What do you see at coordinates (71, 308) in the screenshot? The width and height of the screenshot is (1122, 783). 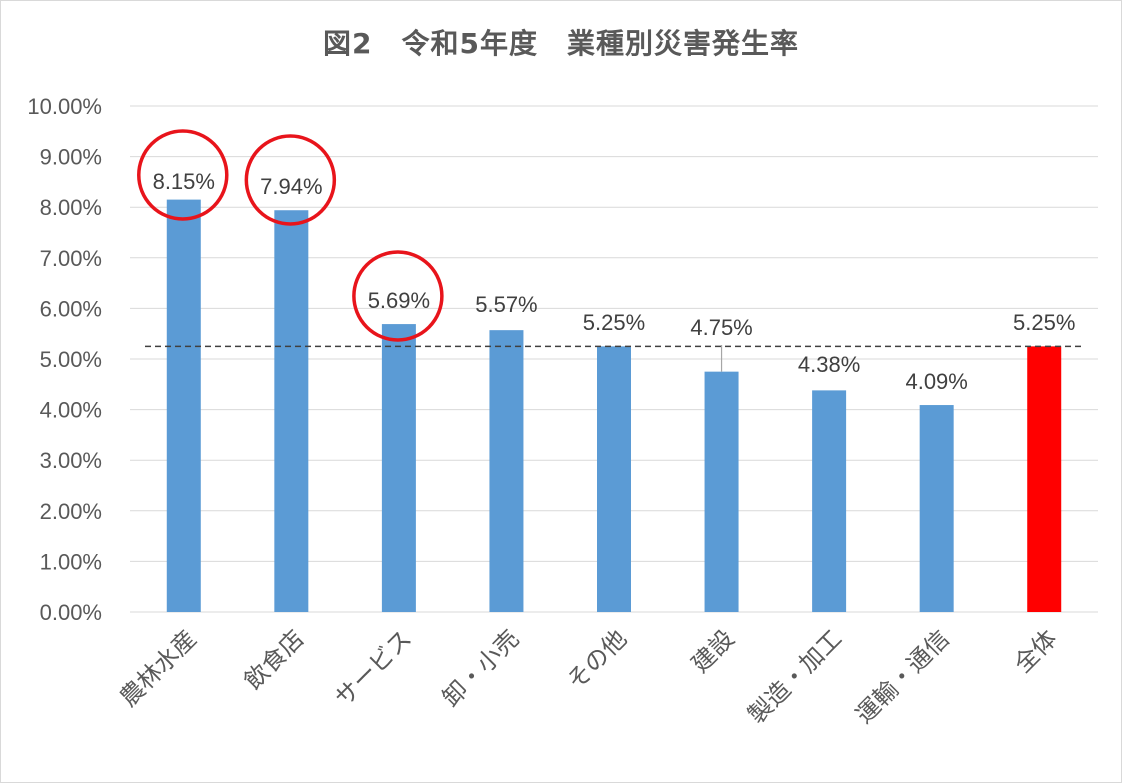 I see `y-tick-label: 6.00%` at bounding box center [71, 308].